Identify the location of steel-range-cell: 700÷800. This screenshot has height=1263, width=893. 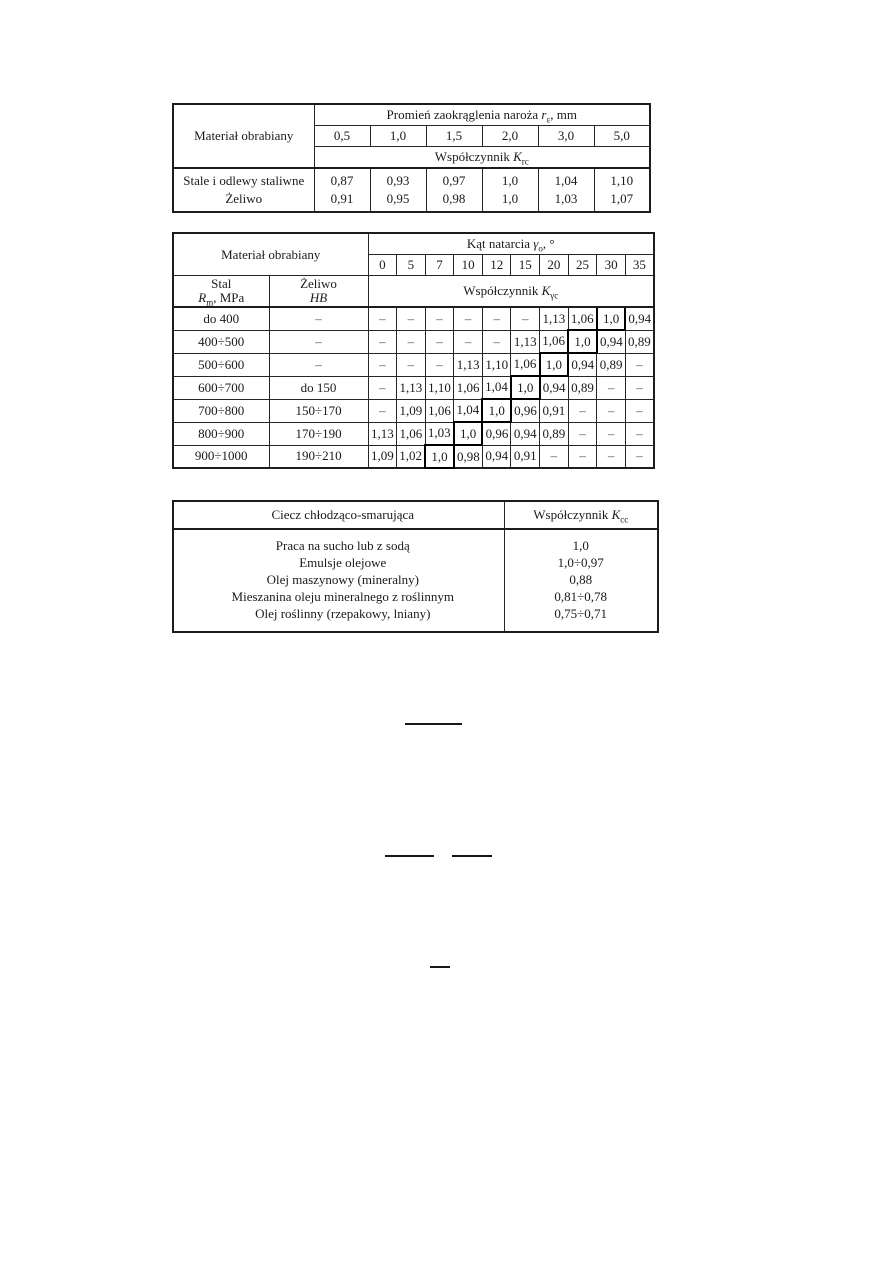
(221, 410).